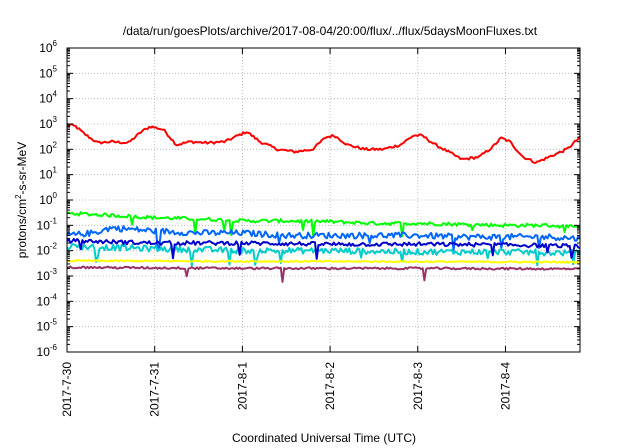 The image size is (640, 448). I want to click on y-tick-label: 10², so click(48, 148).